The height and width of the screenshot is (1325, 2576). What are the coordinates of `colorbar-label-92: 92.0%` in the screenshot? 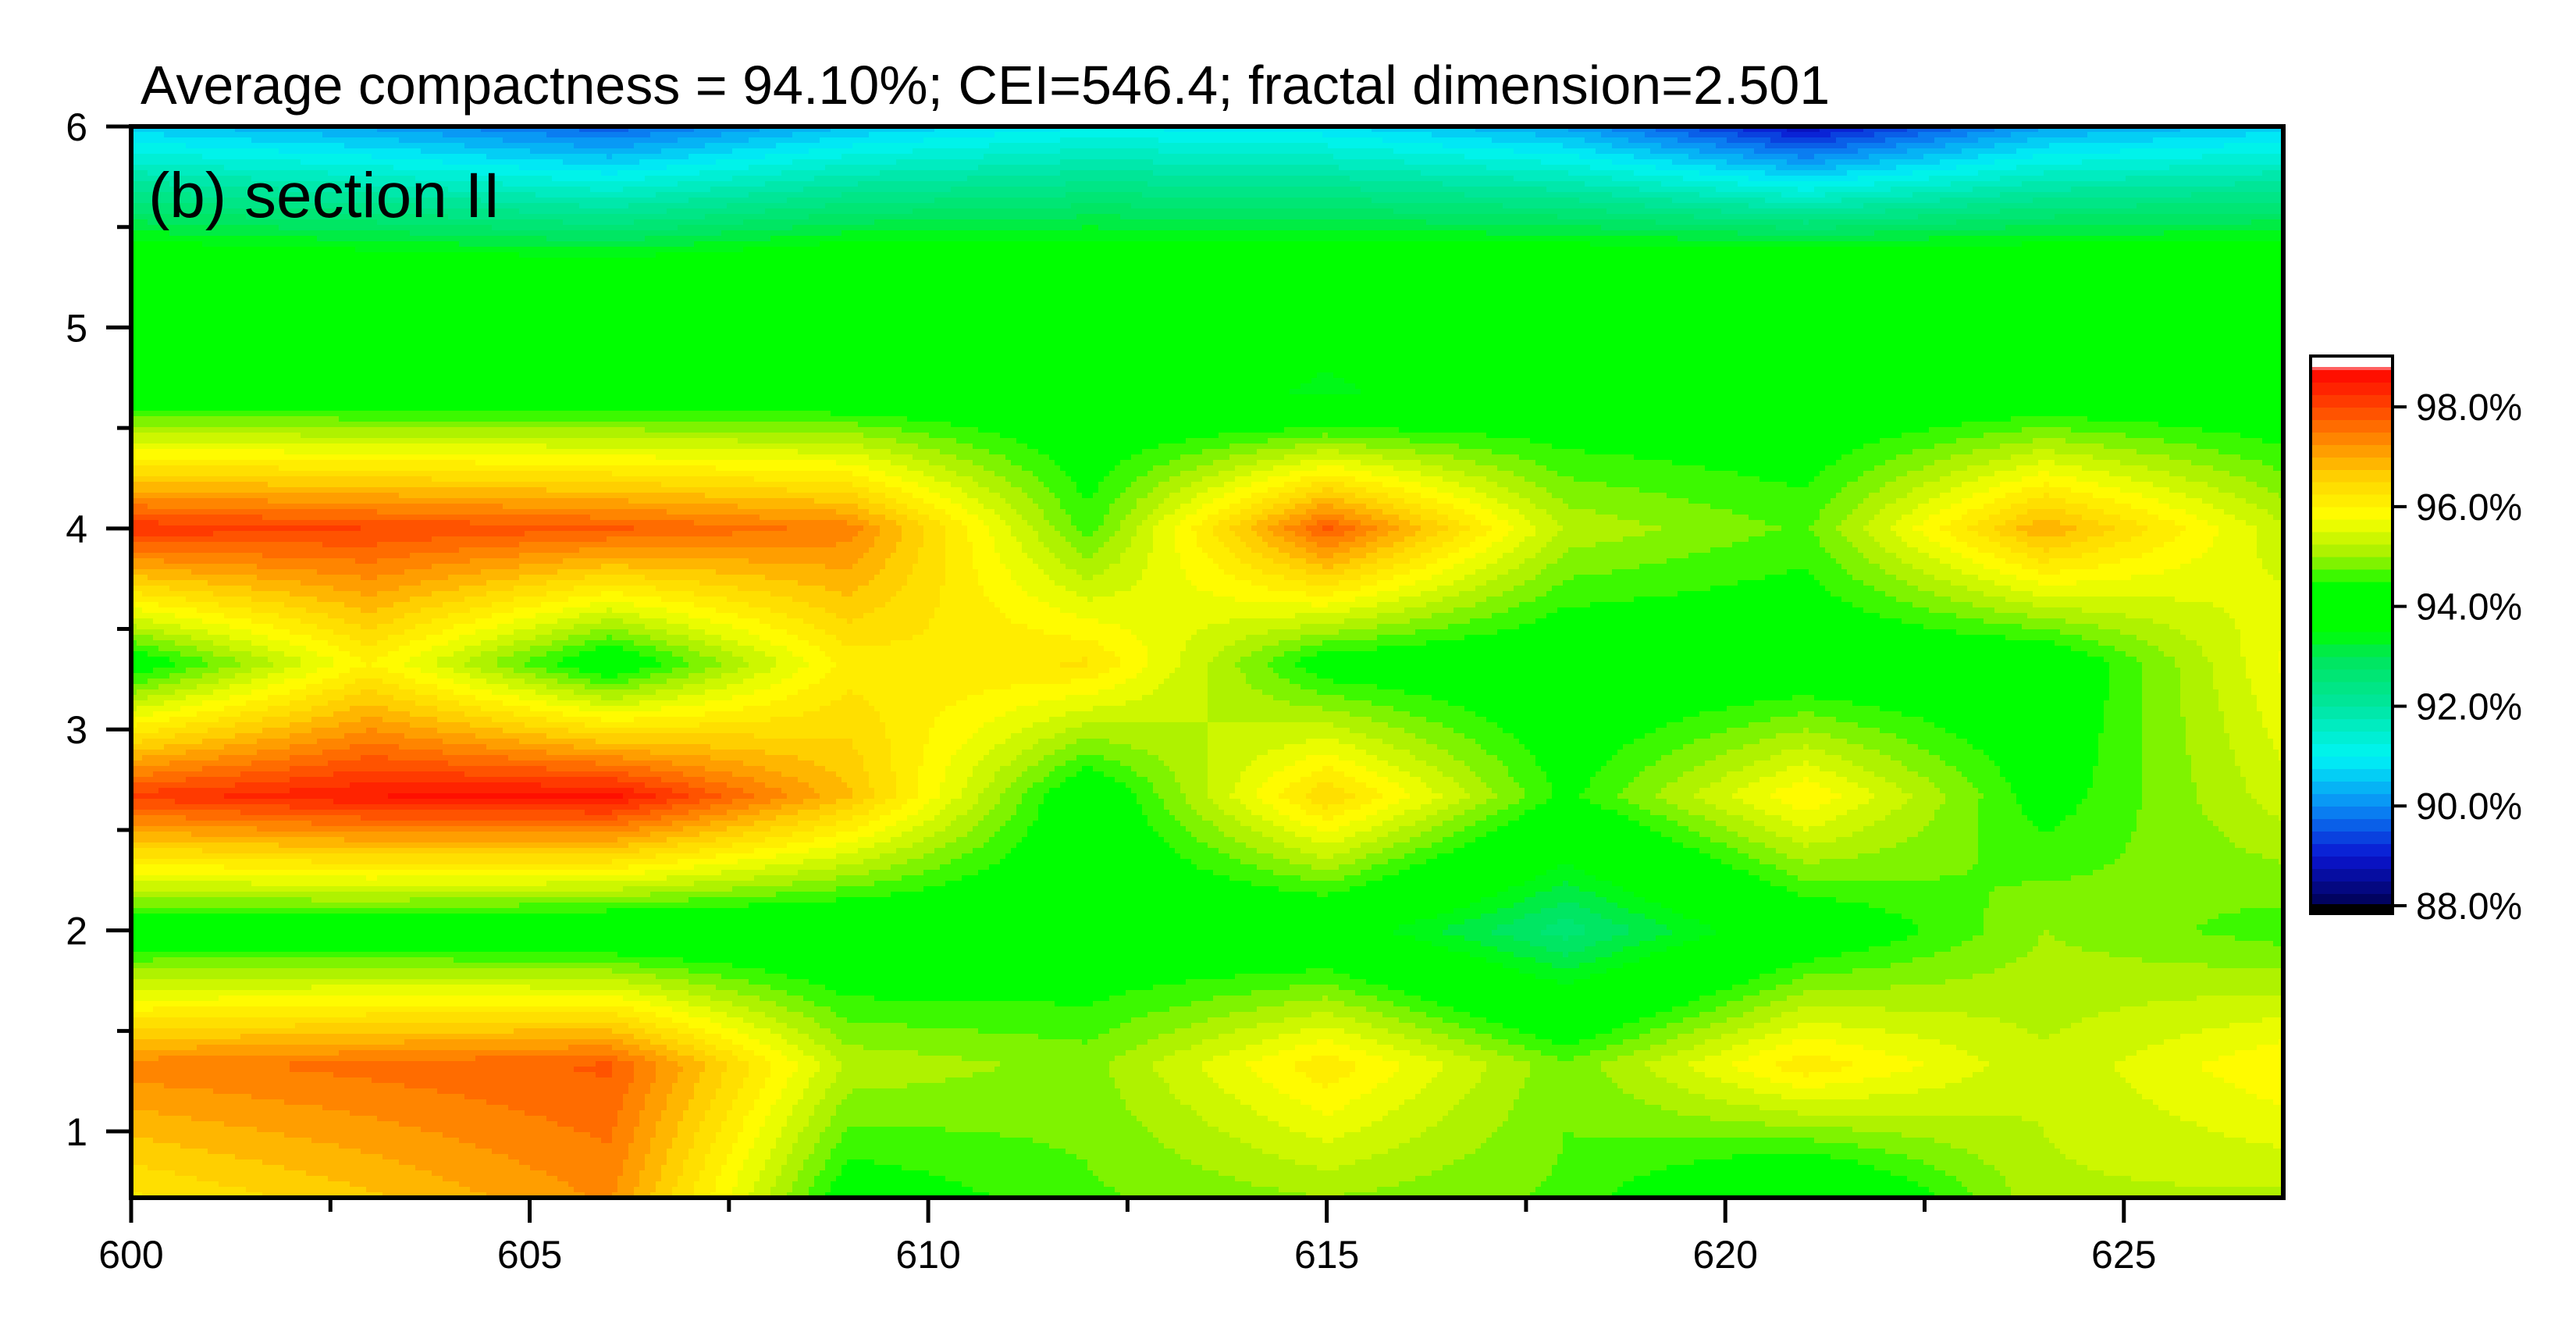 It's located at (2469, 707).